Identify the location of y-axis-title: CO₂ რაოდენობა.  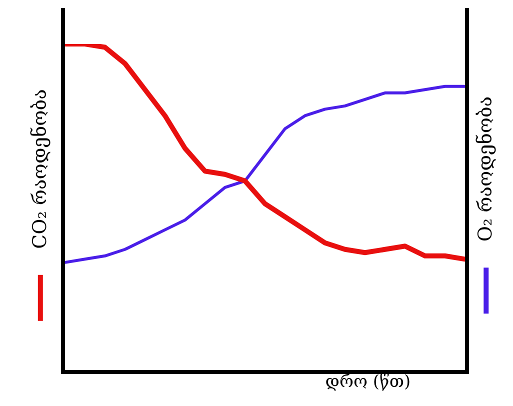
(39, 169).